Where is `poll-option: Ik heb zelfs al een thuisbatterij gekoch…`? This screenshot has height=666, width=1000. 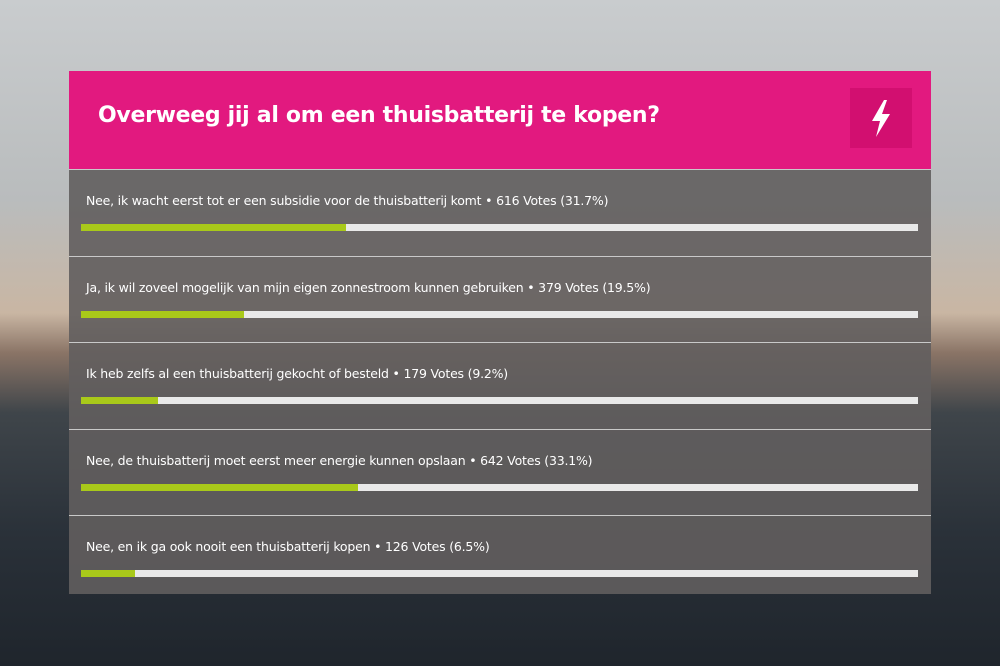 poll-option: Ik heb zelfs al een thuisbatterij gekoch… is located at coordinates (500, 385).